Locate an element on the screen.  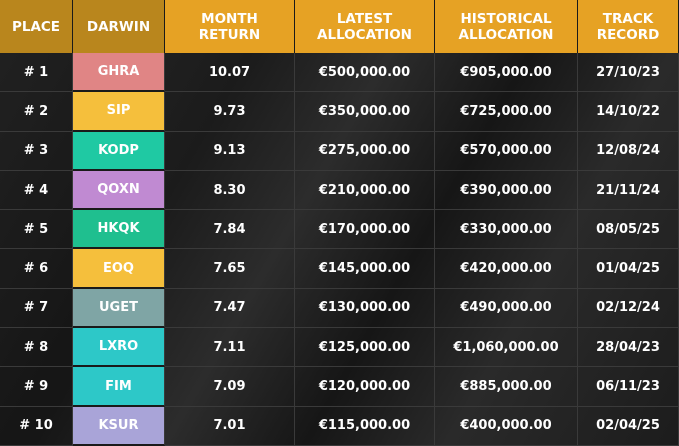
month-return-cell: 7.47 is located at coordinates (230, 308).